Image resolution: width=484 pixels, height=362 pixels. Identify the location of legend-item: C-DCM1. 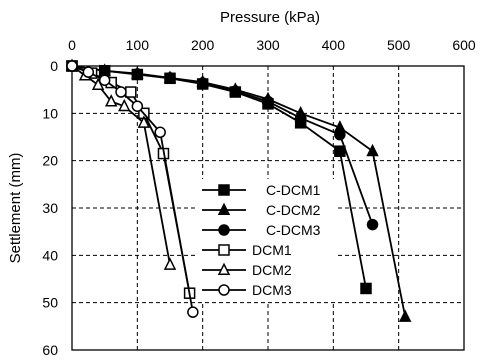
(261, 190).